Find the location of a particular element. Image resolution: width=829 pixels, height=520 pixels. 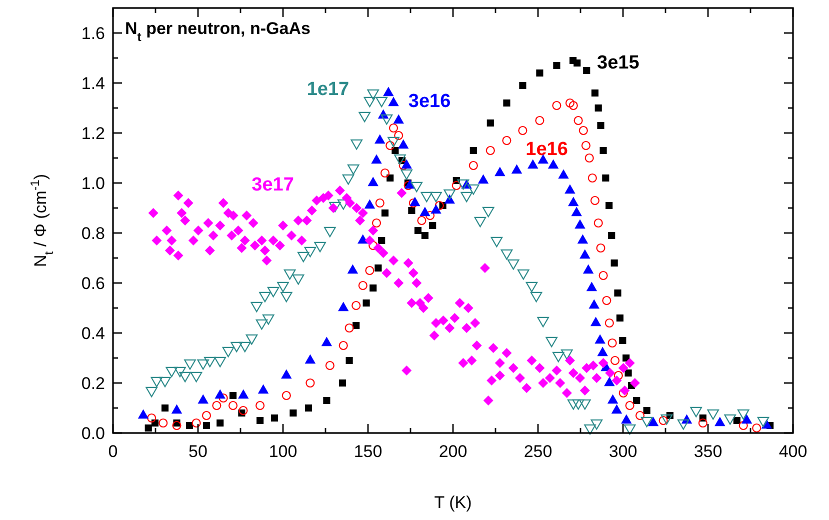

x-tick-label: 250 is located at coordinates (538, 451).